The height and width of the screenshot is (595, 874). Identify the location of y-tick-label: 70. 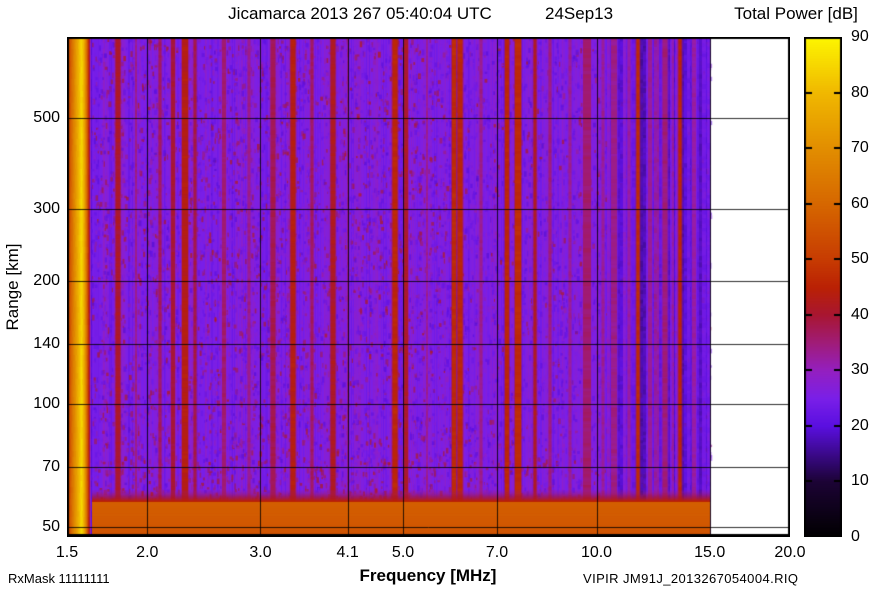
(51, 467).